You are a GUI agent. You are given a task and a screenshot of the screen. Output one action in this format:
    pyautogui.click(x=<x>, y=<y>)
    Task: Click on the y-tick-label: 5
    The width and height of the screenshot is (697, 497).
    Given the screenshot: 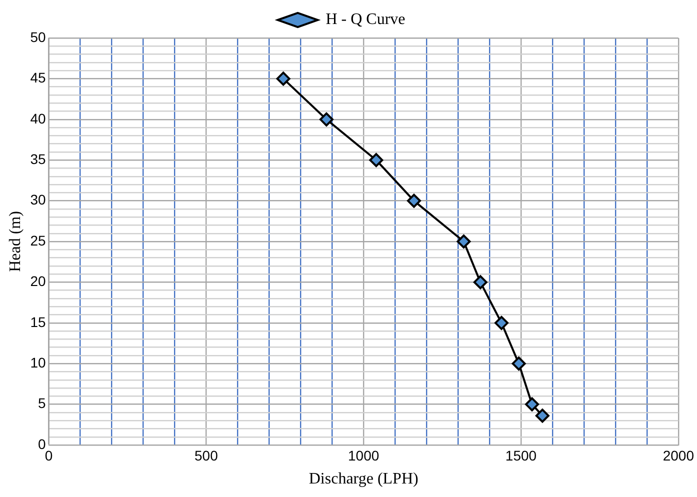 What is the action you would take?
    pyautogui.click(x=42, y=403)
    